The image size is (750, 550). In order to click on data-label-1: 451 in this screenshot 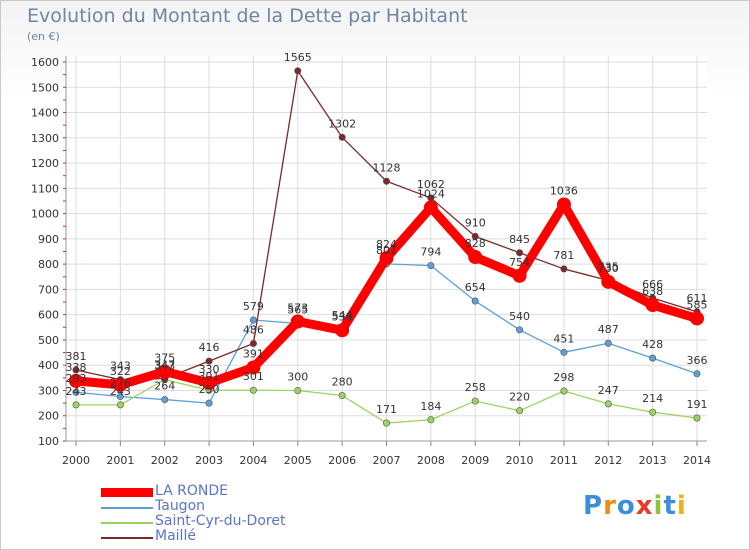, I will do `click(563, 338)`.